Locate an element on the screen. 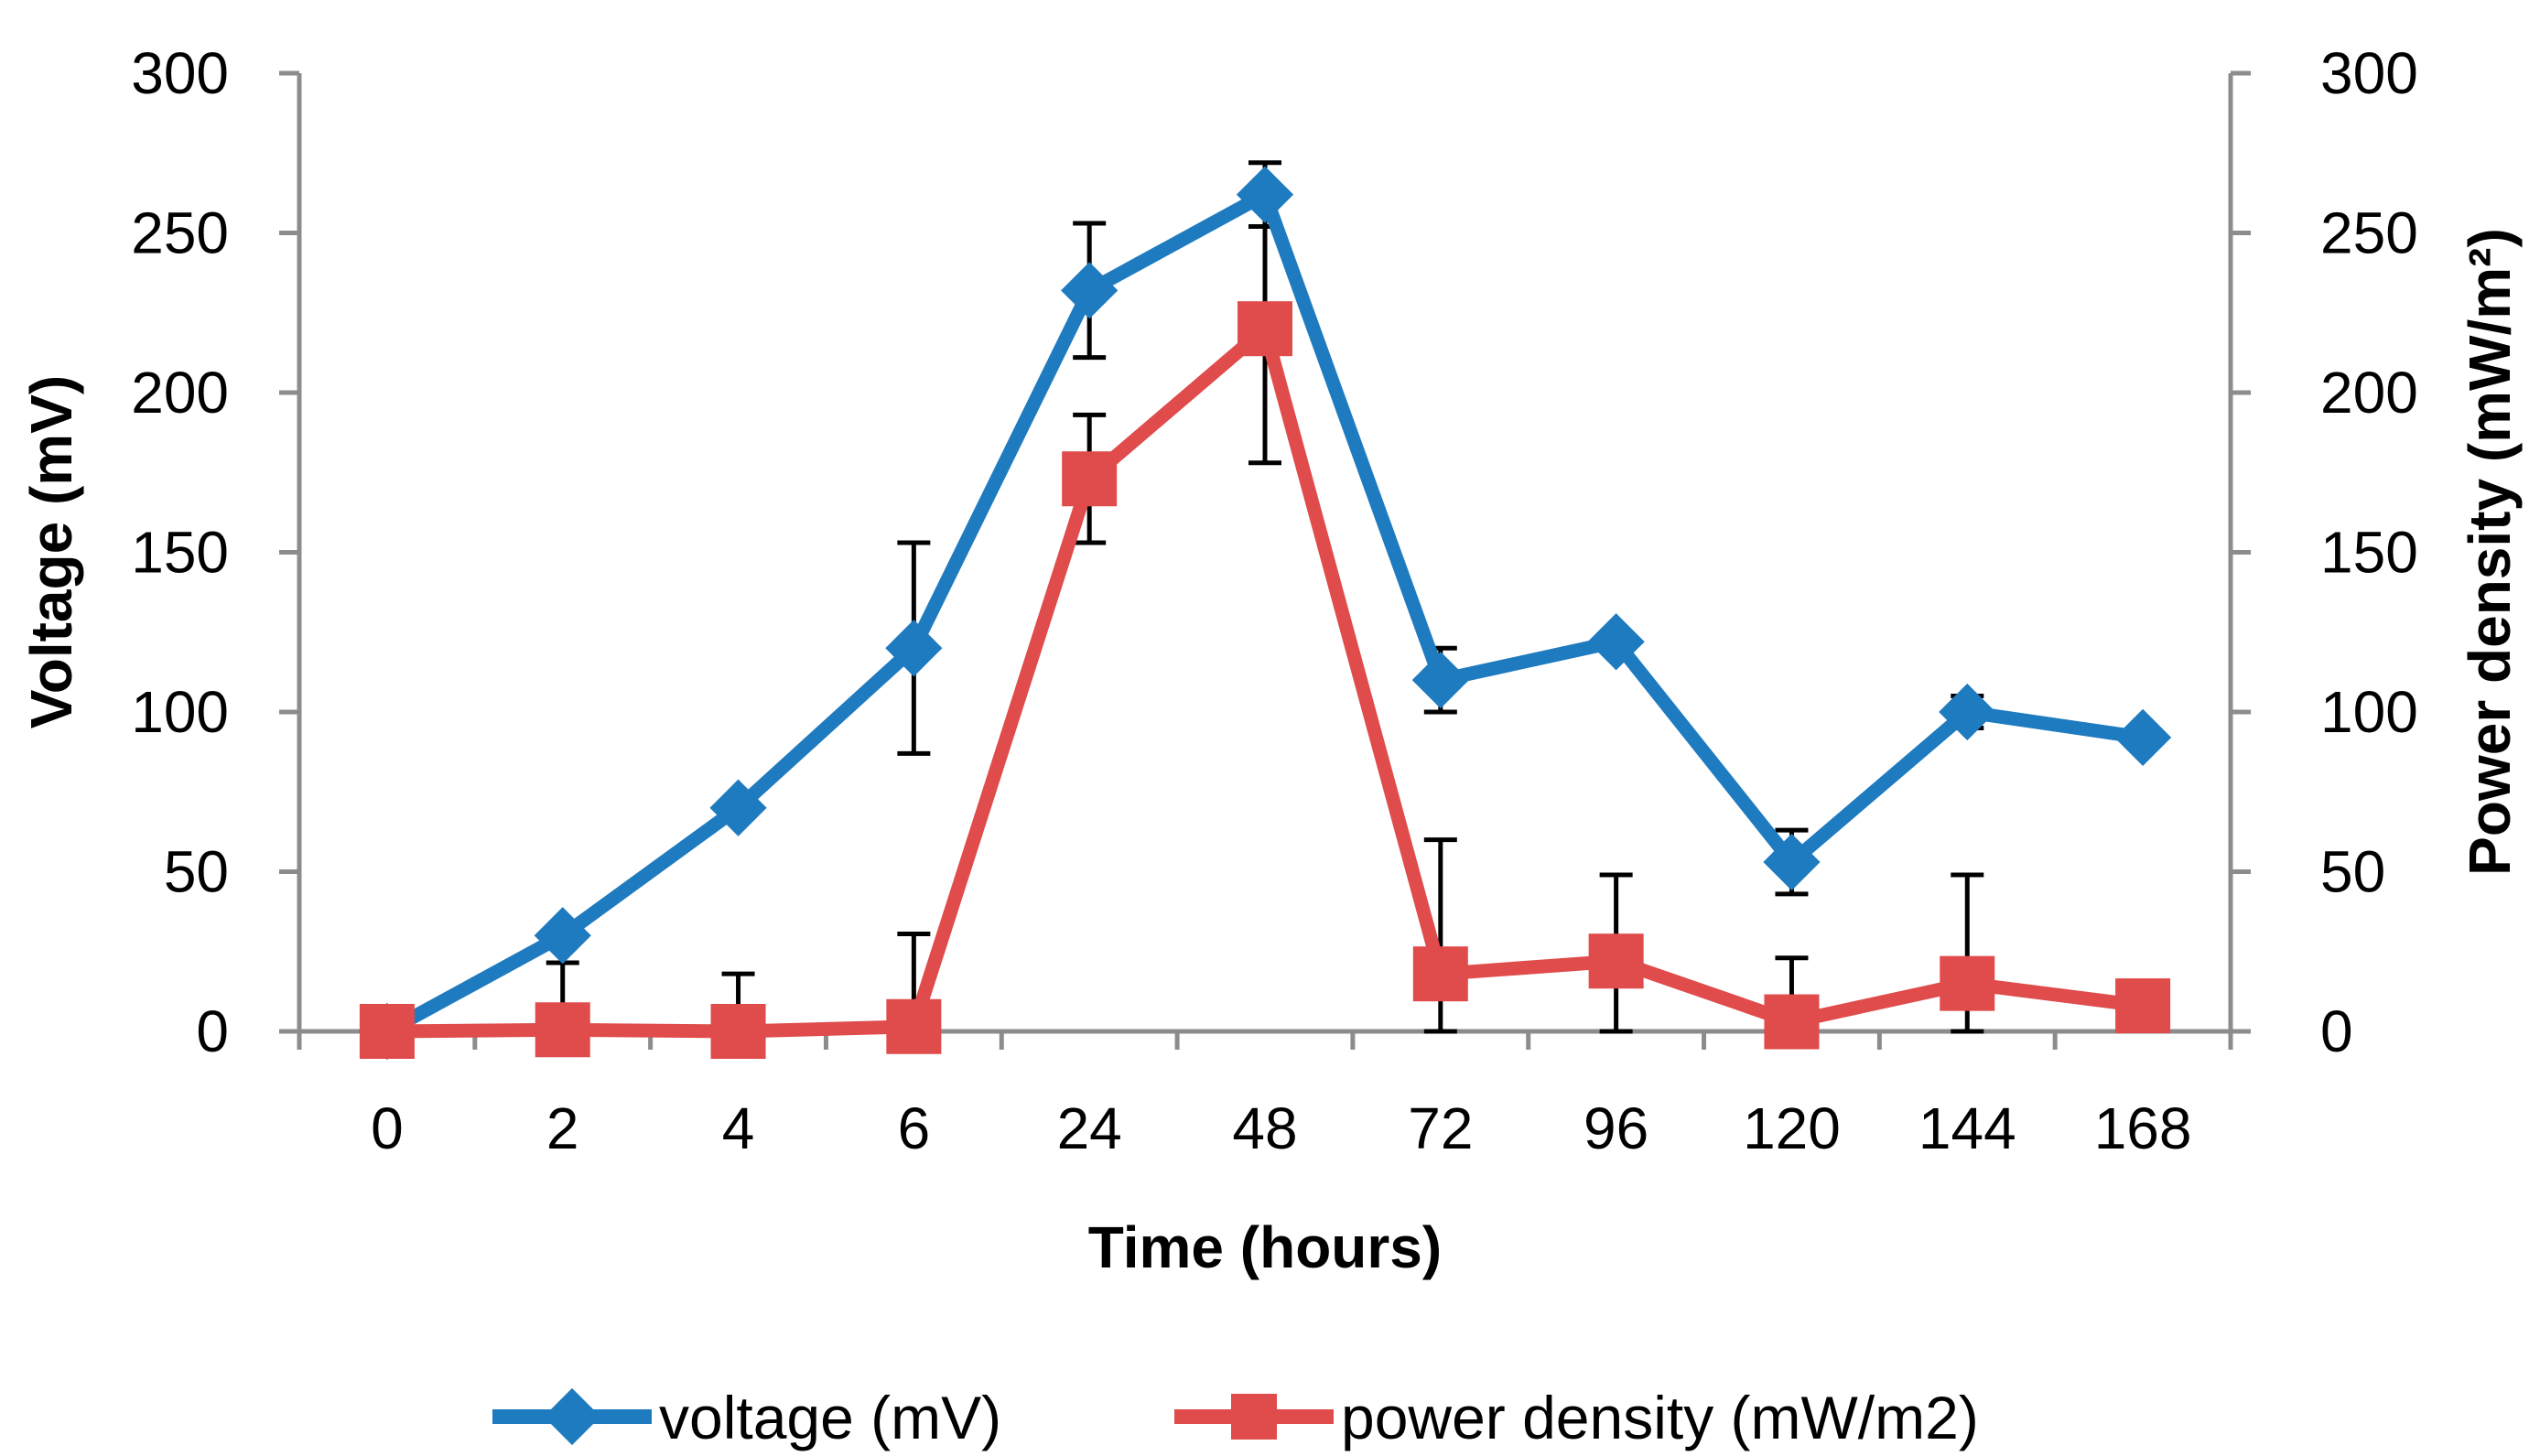 Image resolution: width=2540 pixels, height=1456 pixels. x-tick-label: 6 is located at coordinates (914, 1128).